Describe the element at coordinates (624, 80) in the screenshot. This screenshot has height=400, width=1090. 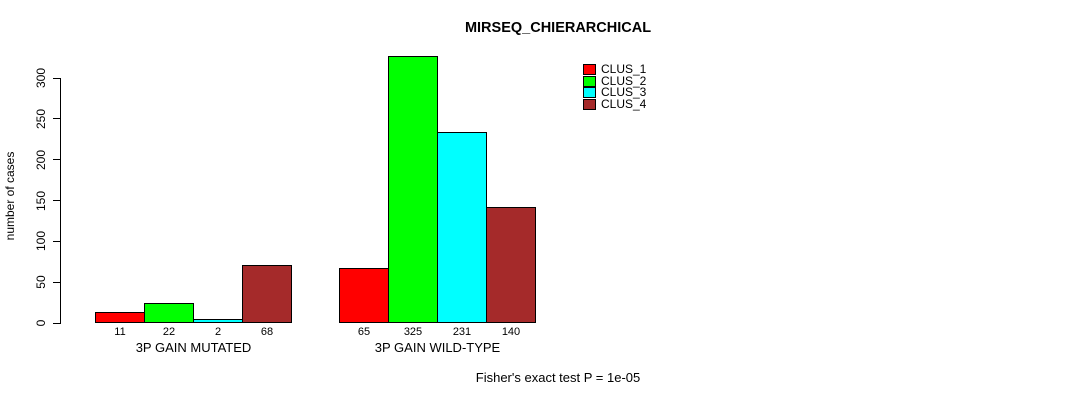
I see `legend-label: CLUS_2` at that location.